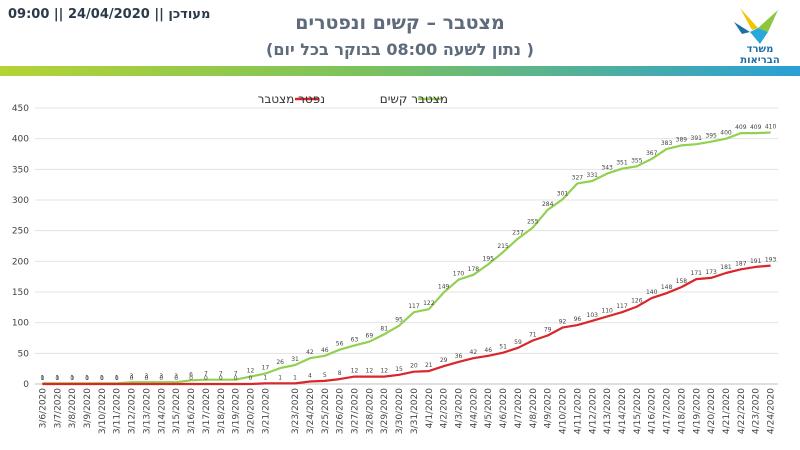 The height and width of the screenshot is (450, 800). Describe the element at coordinates (400, 411) in the screenshot. I see `x-tick-label: 3/30/2020` at that location.